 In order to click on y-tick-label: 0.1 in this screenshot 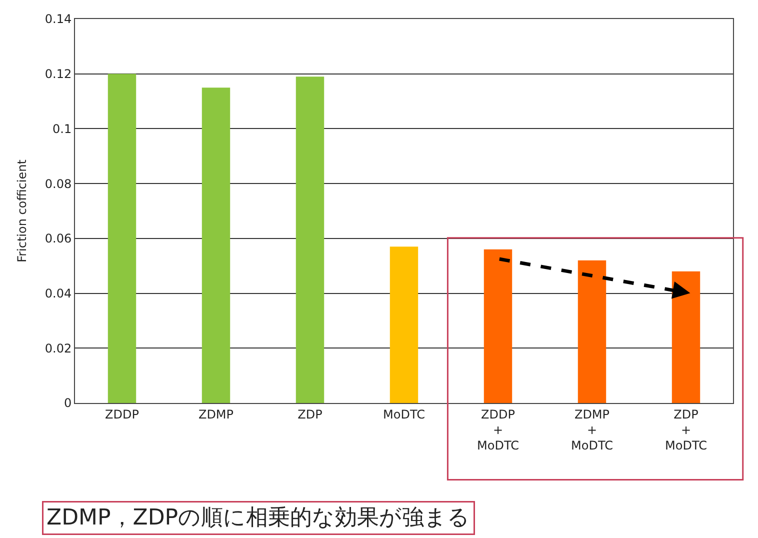, I will do `click(62, 129)`.